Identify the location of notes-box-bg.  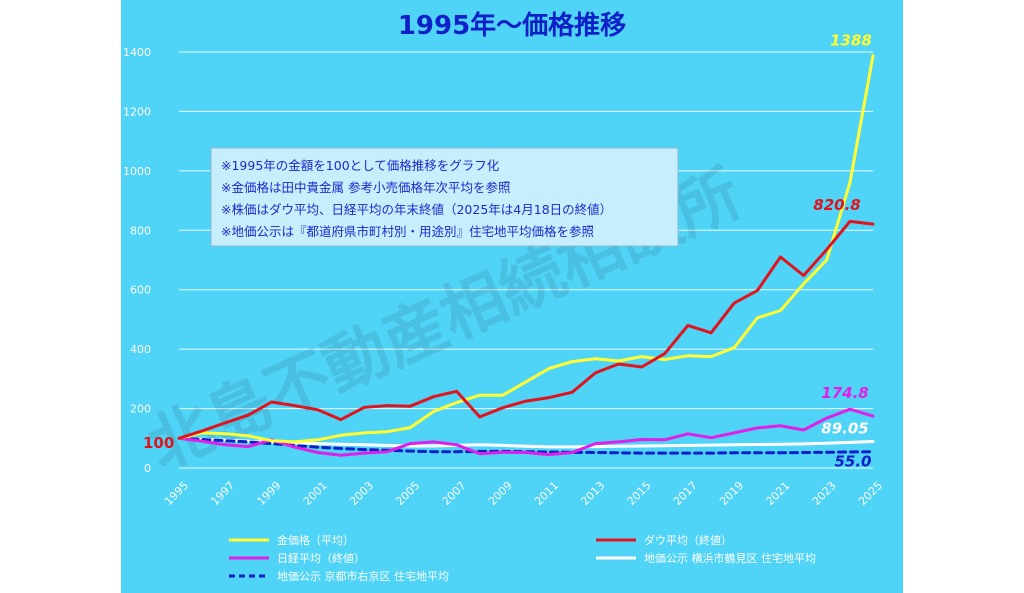
(444, 197).